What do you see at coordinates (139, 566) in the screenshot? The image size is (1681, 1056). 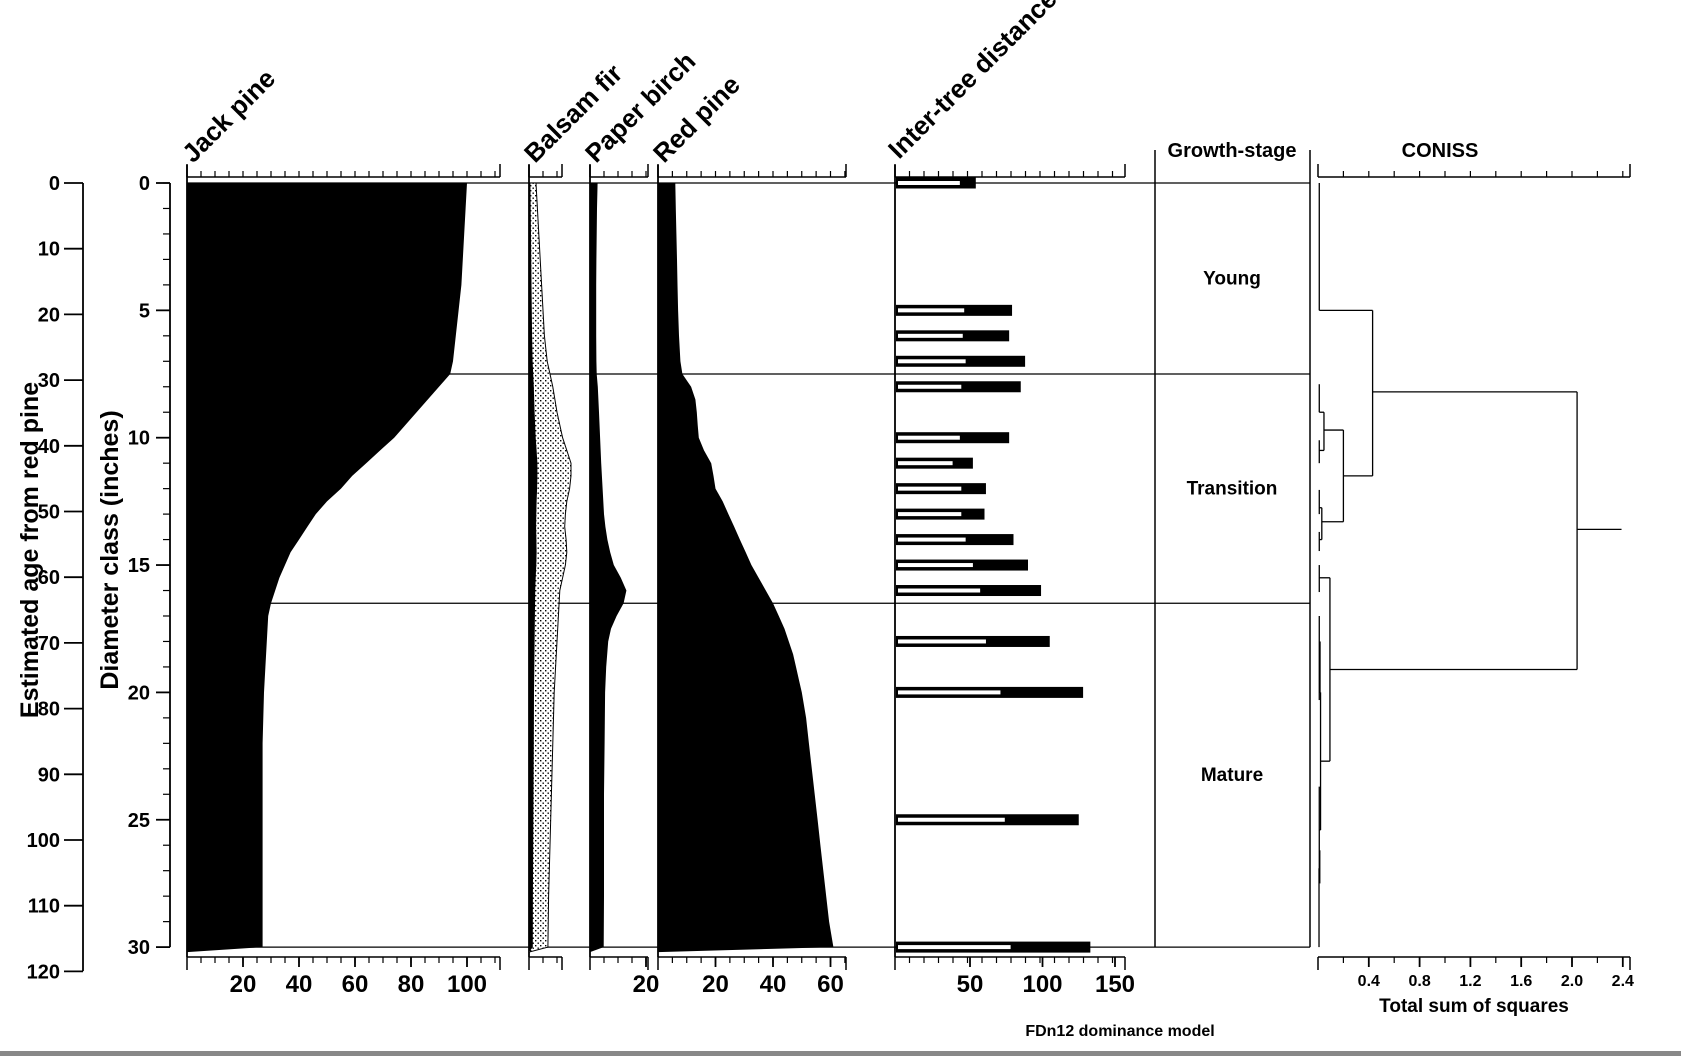 I see `diameter-tick-label: 15` at bounding box center [139, 566].